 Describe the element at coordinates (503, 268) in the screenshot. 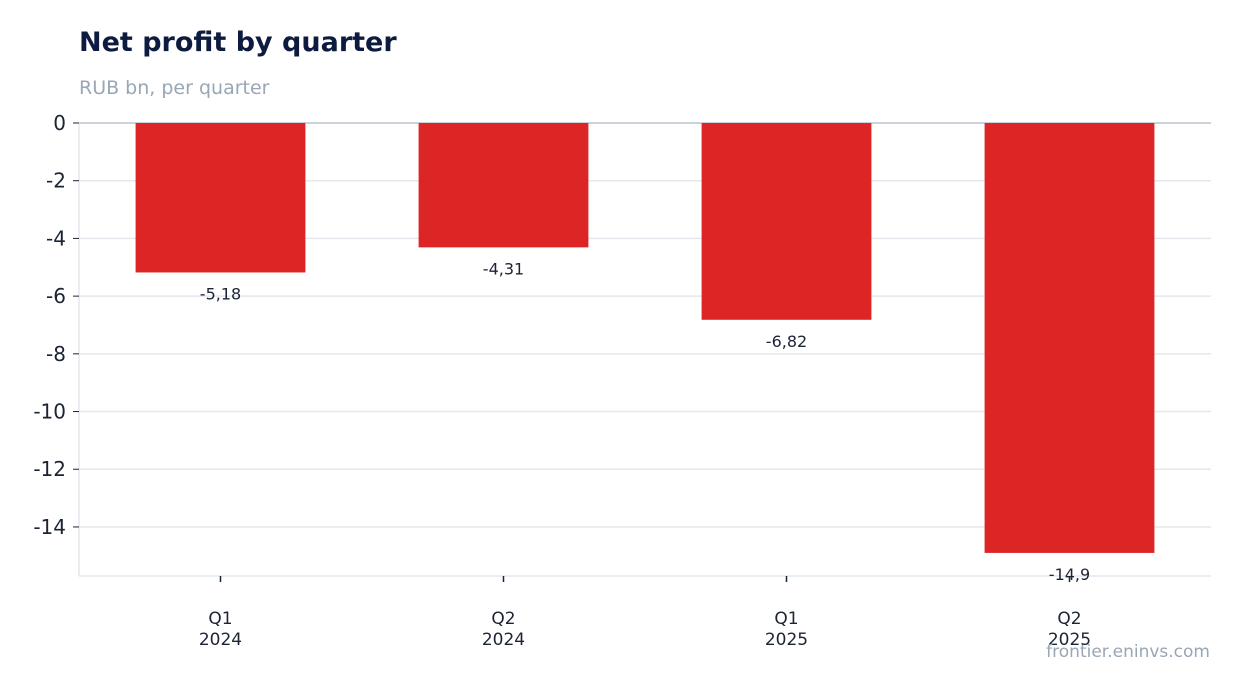

I see `data-label: -4,31` at that location.